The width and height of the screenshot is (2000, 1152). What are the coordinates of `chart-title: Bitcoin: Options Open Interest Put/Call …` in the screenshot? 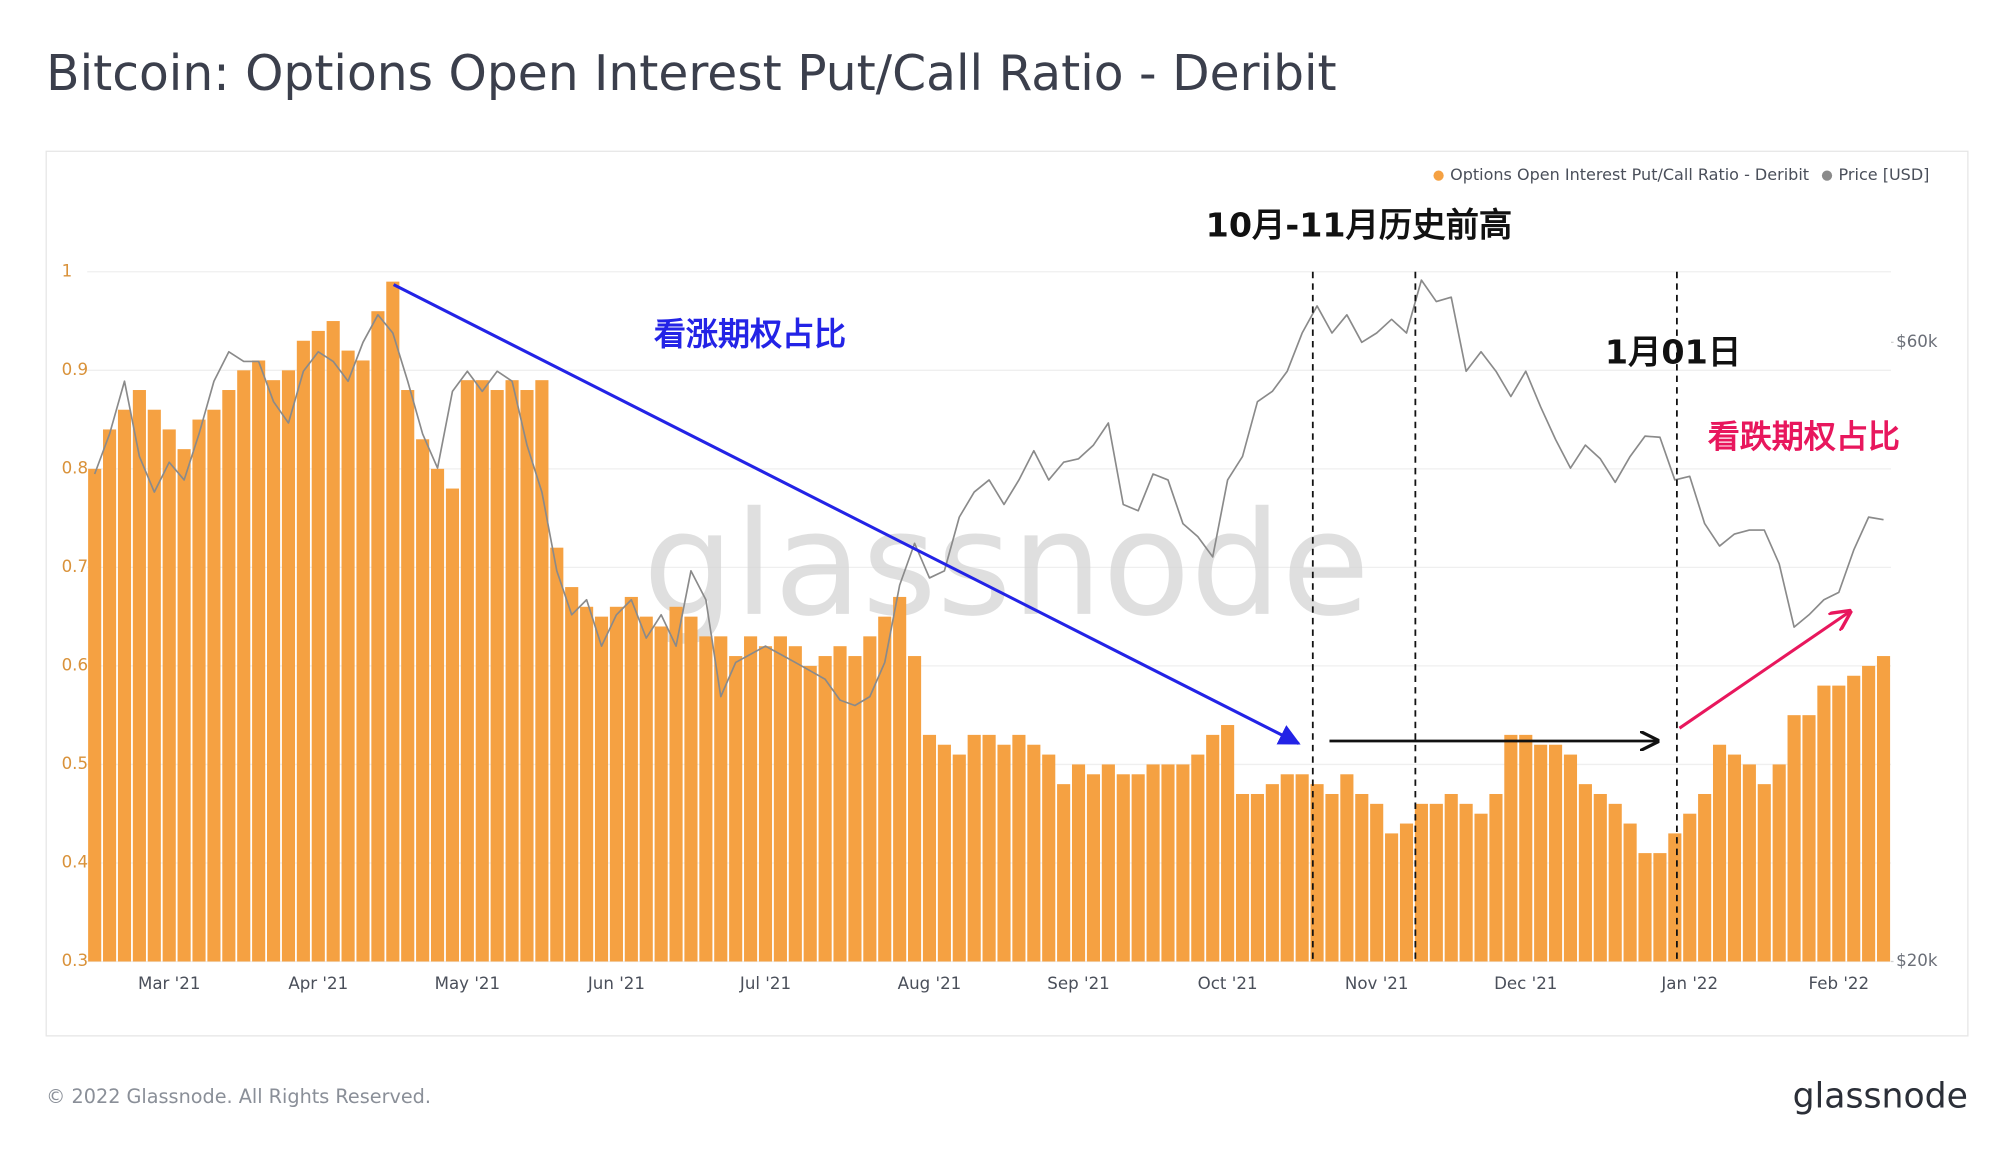 It's located at (691, 74).